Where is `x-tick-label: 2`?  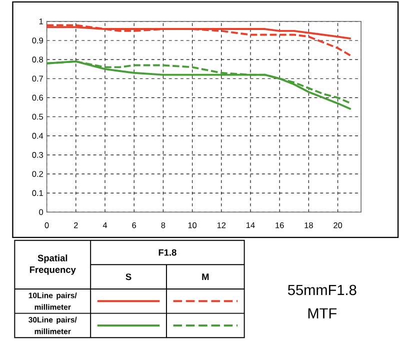 x-tick-label: 2 is located at coordinates (76, 225).